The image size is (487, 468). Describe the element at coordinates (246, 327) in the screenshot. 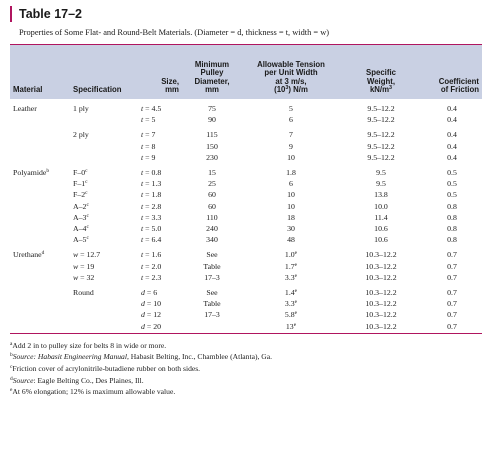

I see `table-row: d = 20 13e 10.3–12.2 0.7` at that location.